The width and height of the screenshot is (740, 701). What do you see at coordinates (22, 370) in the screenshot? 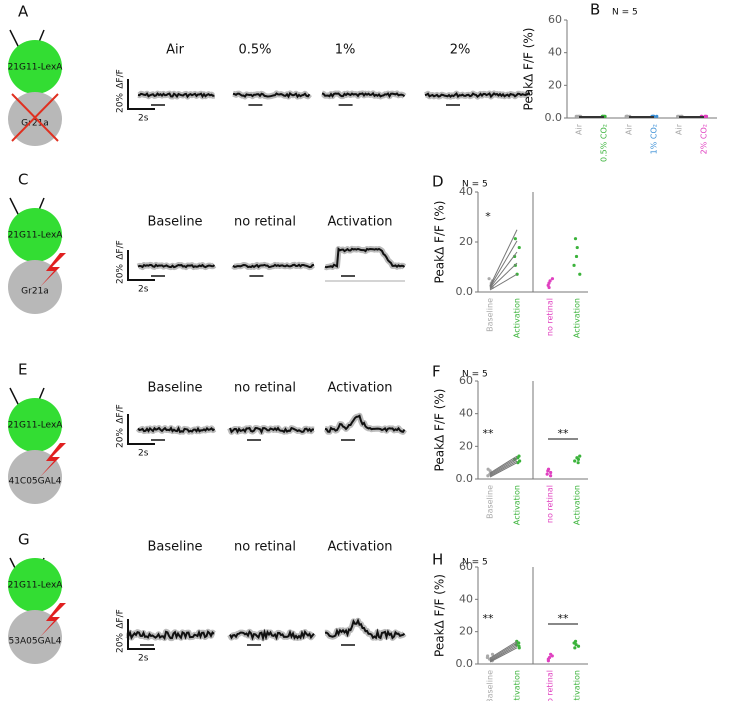
I see `panel-letter: E` at bounding box center [22, 370].